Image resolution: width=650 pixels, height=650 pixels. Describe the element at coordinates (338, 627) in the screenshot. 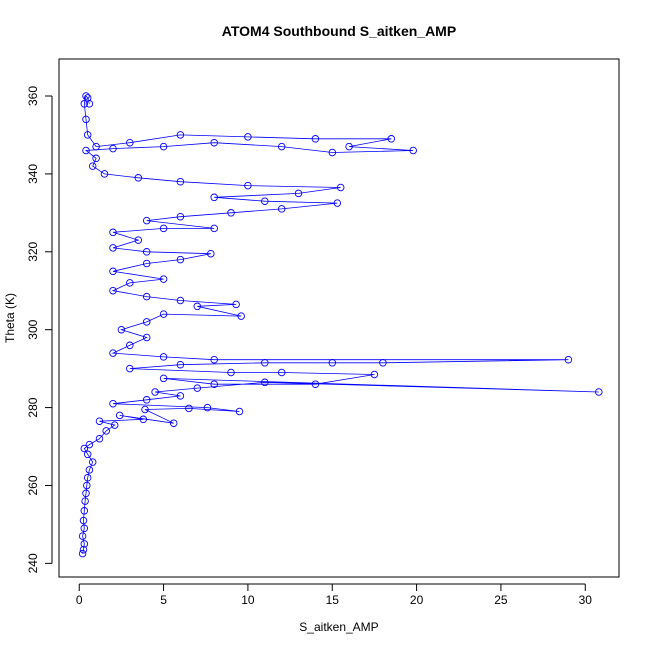

I see `x-axis-label: S_aitken_AMP` at that location.